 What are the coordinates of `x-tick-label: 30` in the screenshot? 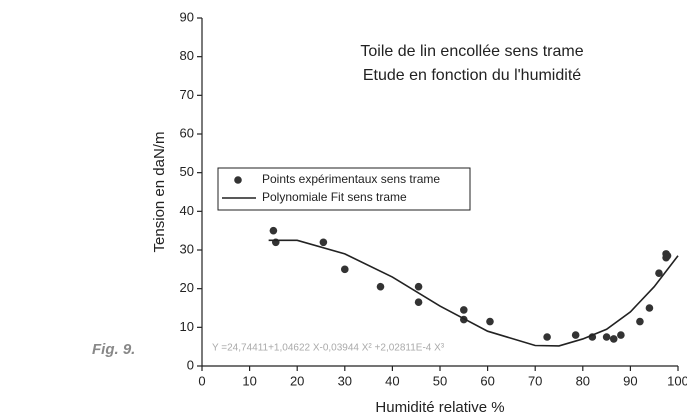 It's located at (345, 380).